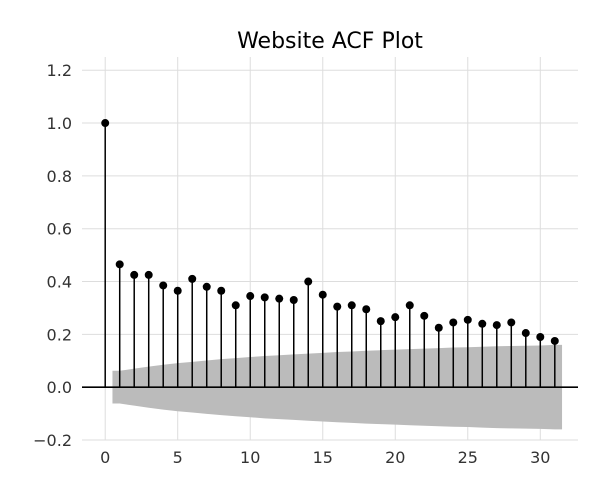  What do you see at coordinates (59, 123) in the screenshot?
I see `y-tick-label: 1.0` at bounding box center [59, 123].